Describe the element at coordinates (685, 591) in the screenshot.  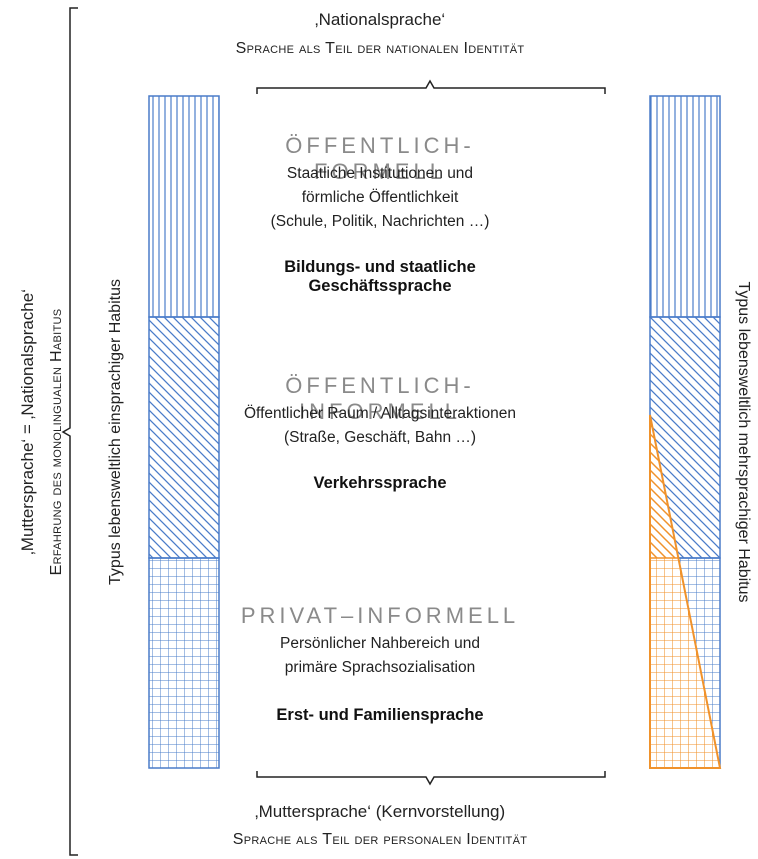
I see `triangle-outline` at that location.